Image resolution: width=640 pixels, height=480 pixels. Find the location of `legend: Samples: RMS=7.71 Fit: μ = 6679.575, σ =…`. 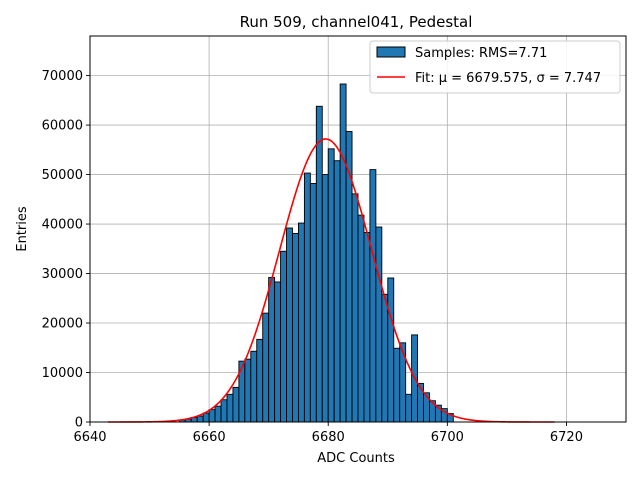

legend: Samples: RMS=7.71 Fit: μ = 6679.575, σ =… is located at coordinates (495, 67).